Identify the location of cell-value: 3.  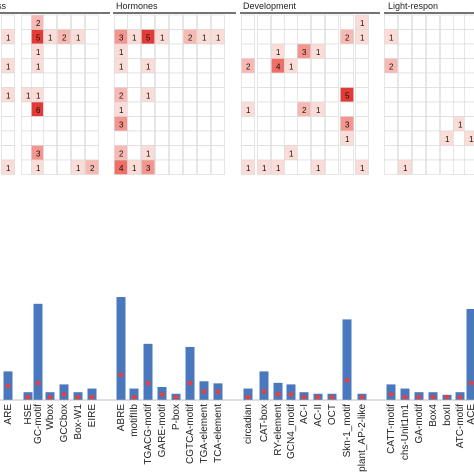
(121, 125).